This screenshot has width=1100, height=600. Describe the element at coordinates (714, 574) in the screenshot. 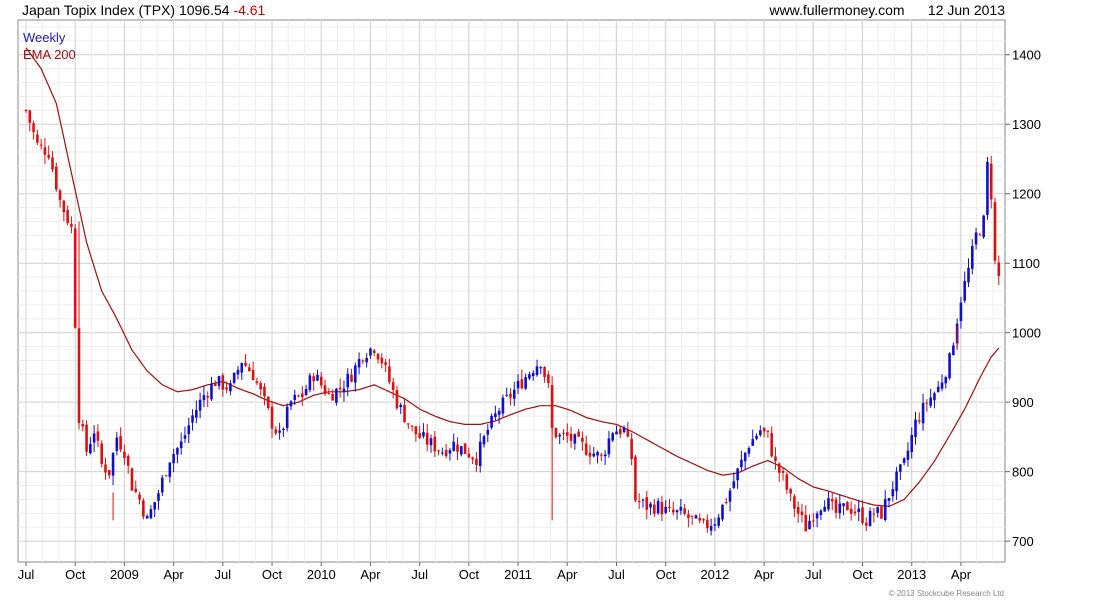

I see `x-tick-label: 2012` at that location.